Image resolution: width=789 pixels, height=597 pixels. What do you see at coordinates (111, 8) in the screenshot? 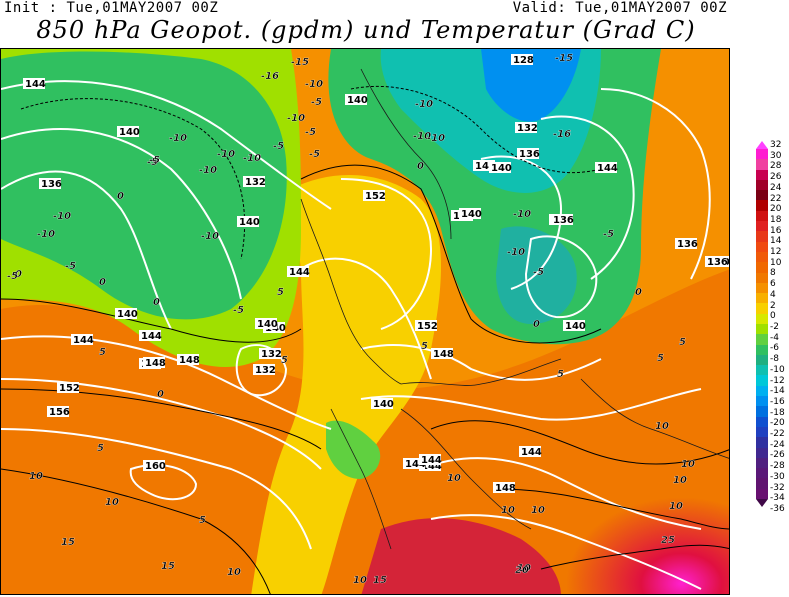
I see `init-time: Init : Tue,01MAY2007 00Z` at bounding box center [111, 8].